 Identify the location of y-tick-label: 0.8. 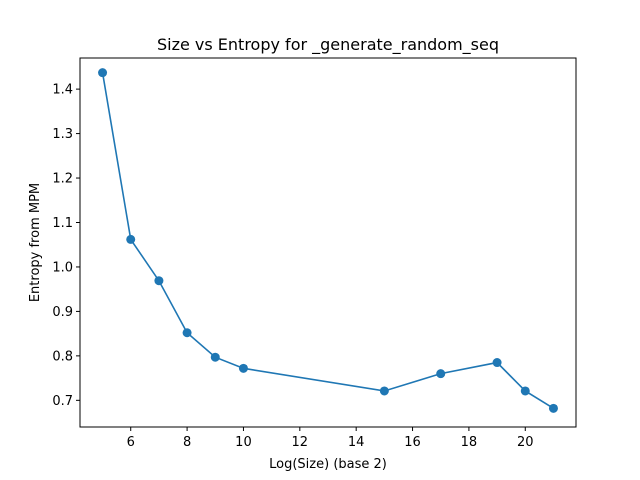
(62, 356).